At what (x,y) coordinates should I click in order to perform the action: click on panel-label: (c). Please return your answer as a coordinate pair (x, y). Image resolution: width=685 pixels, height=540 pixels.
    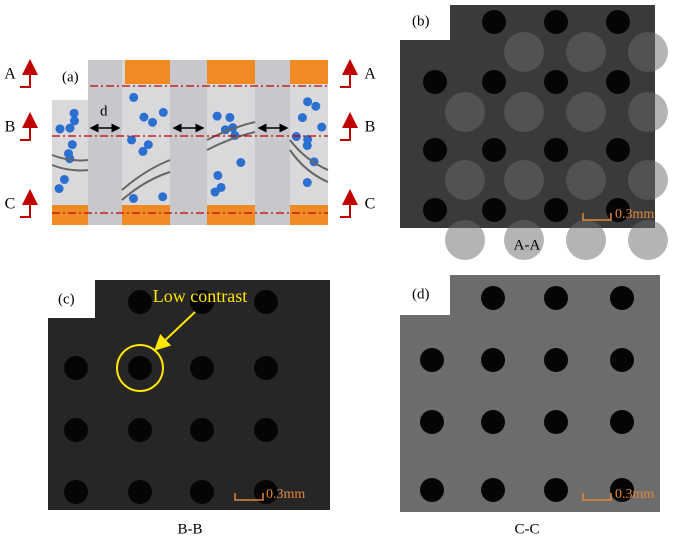
    Looking at the image, I should click on (66, 299).